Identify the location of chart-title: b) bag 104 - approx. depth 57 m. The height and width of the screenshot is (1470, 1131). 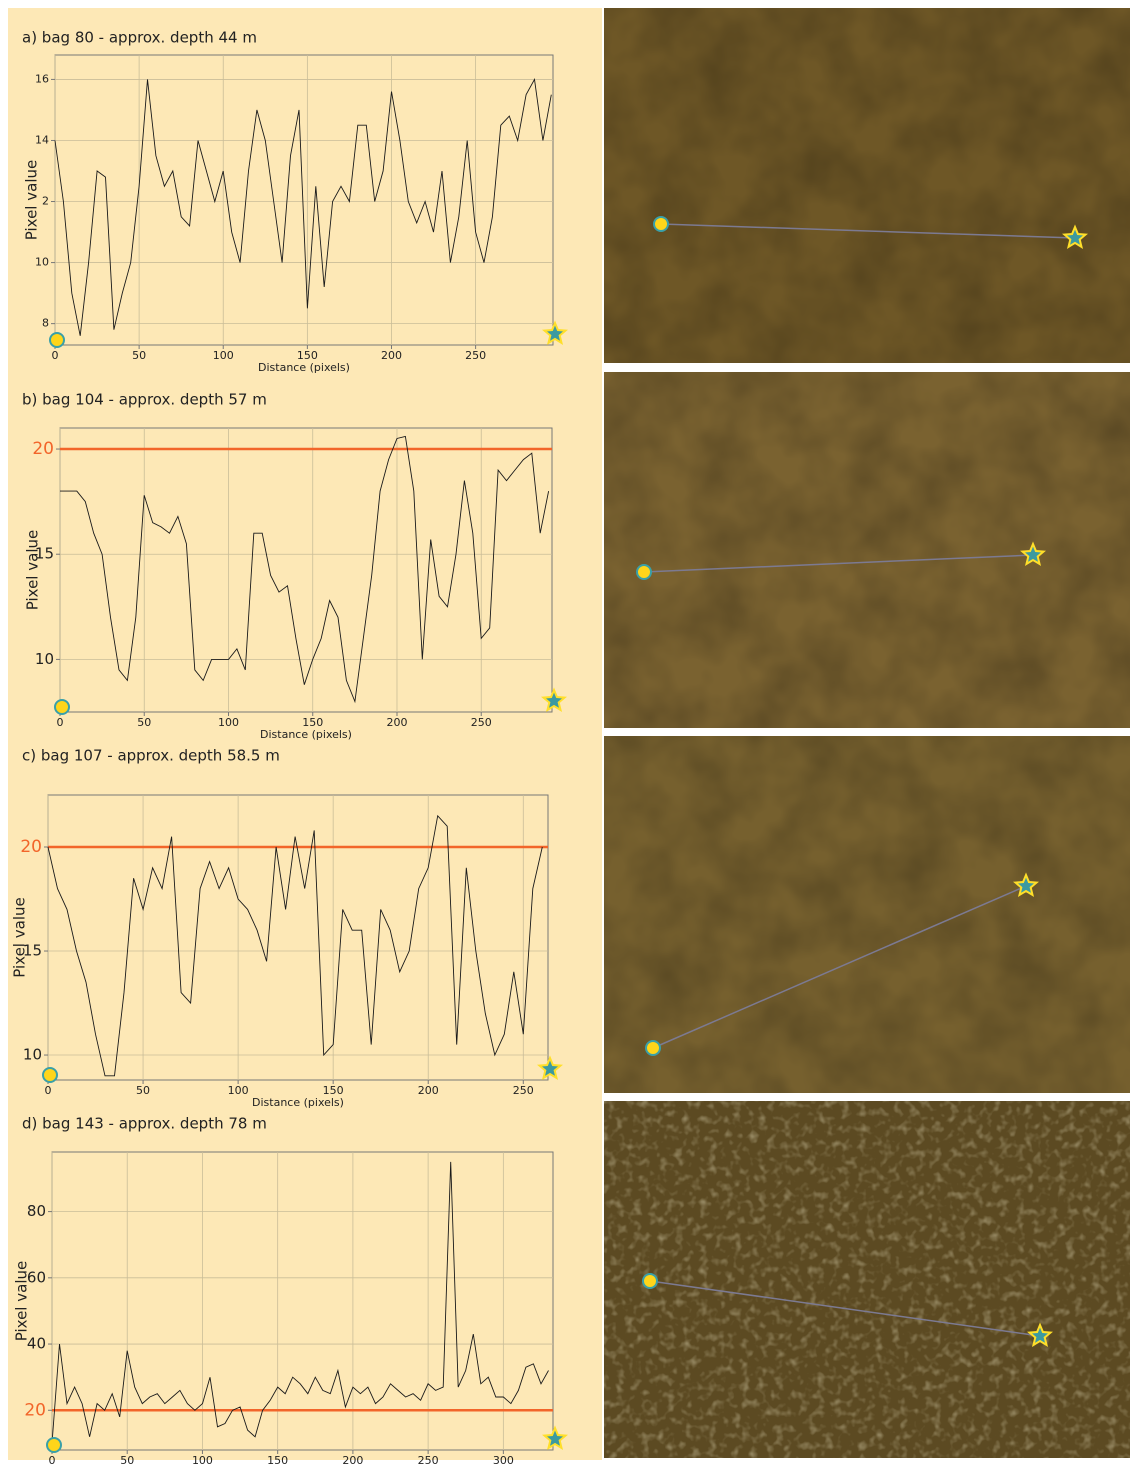
(144, 400).